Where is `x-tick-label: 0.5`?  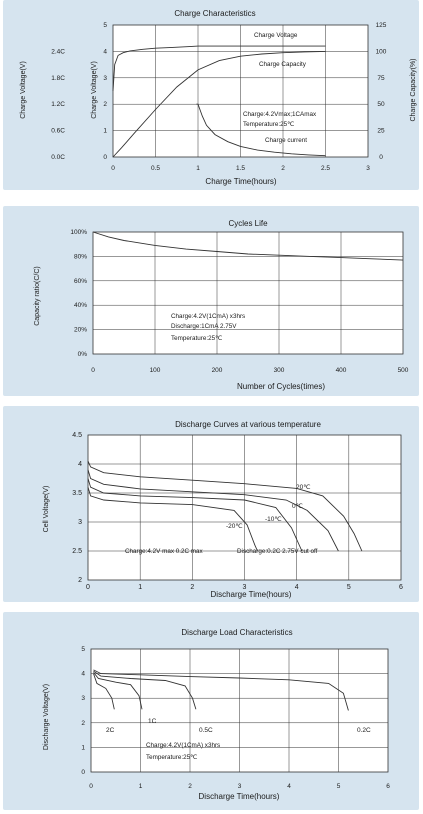
x-tick-label: 0.5 is located at coordinates (155, 168).